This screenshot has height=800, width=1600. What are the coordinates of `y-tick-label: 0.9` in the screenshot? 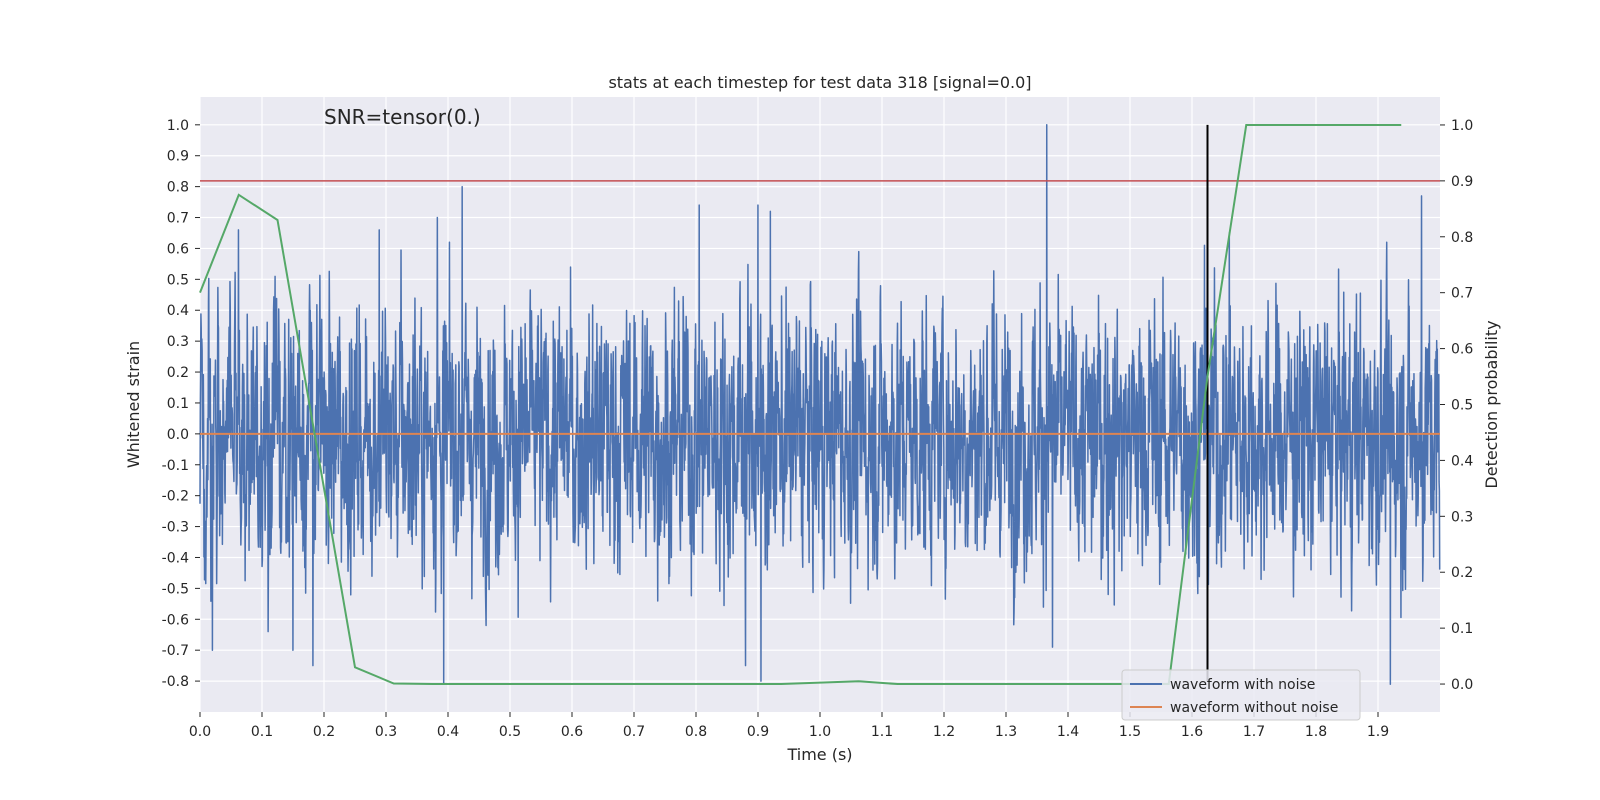 It's located at (178, 157).